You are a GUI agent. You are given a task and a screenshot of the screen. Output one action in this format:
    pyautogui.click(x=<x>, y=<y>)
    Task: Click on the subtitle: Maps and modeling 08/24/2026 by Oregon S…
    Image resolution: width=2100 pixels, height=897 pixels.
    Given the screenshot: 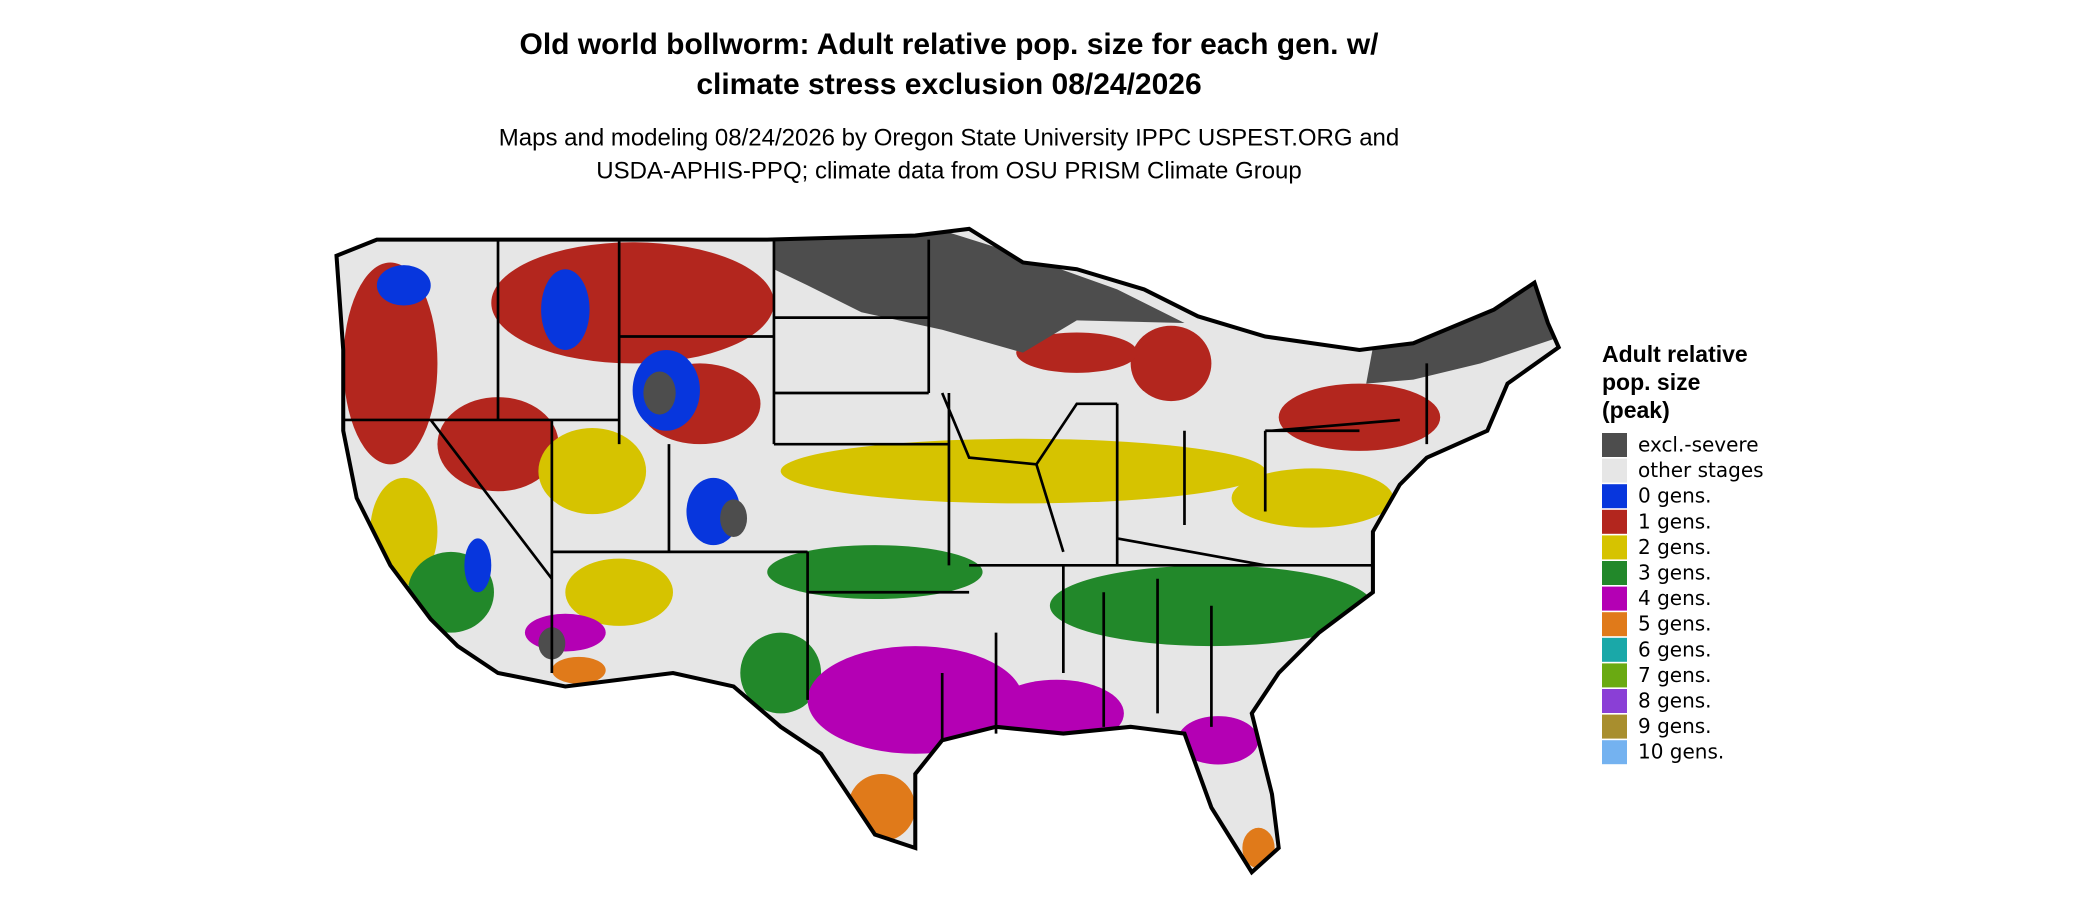 What is the action you would take?
    pyautogui.click(x=949, y=137)
    